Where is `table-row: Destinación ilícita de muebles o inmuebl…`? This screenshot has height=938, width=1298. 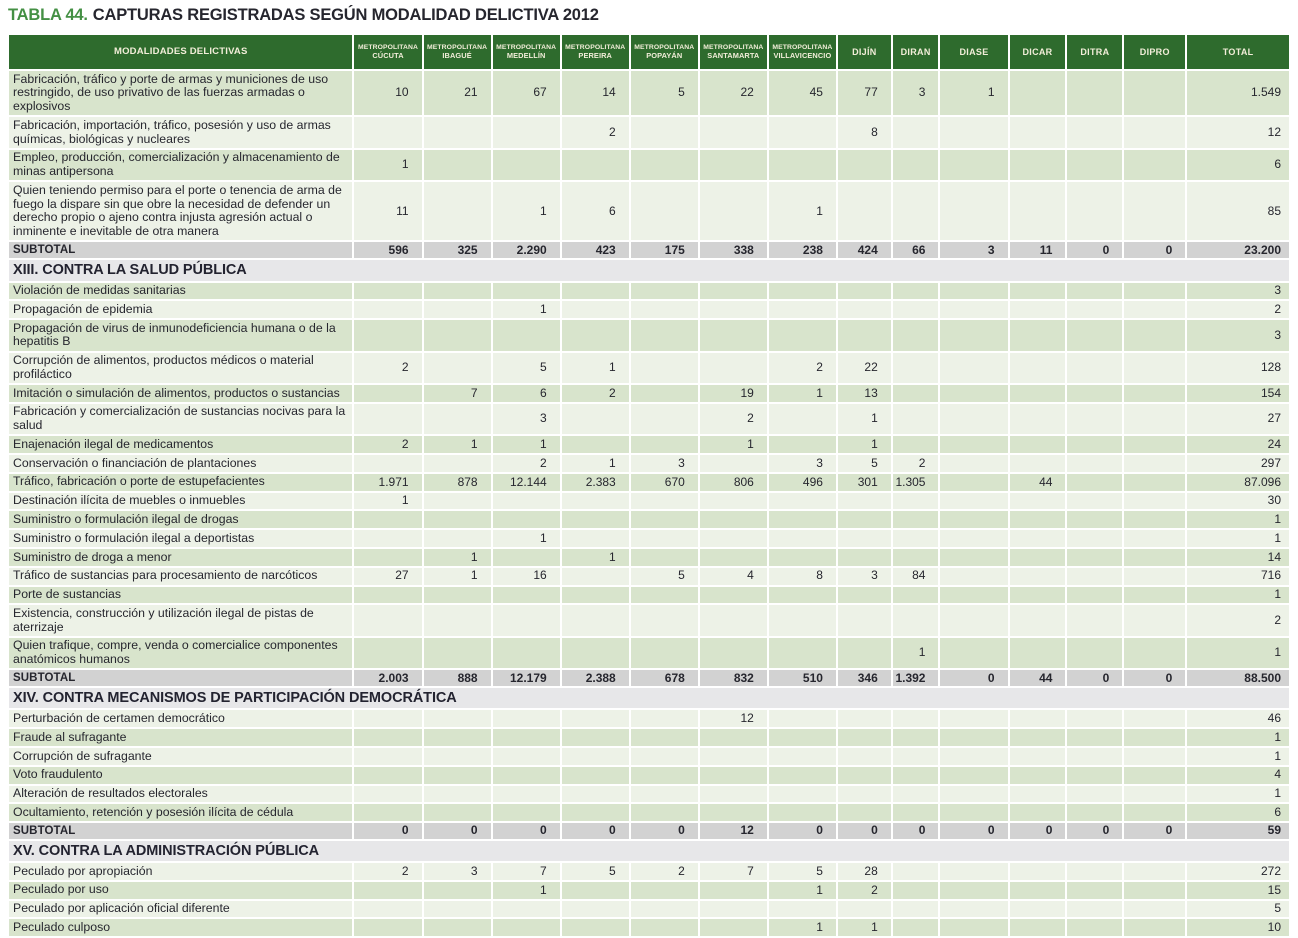 table-row: Destinación ilícita de muebles o inmuebl… is located at coordinates (649, 501).